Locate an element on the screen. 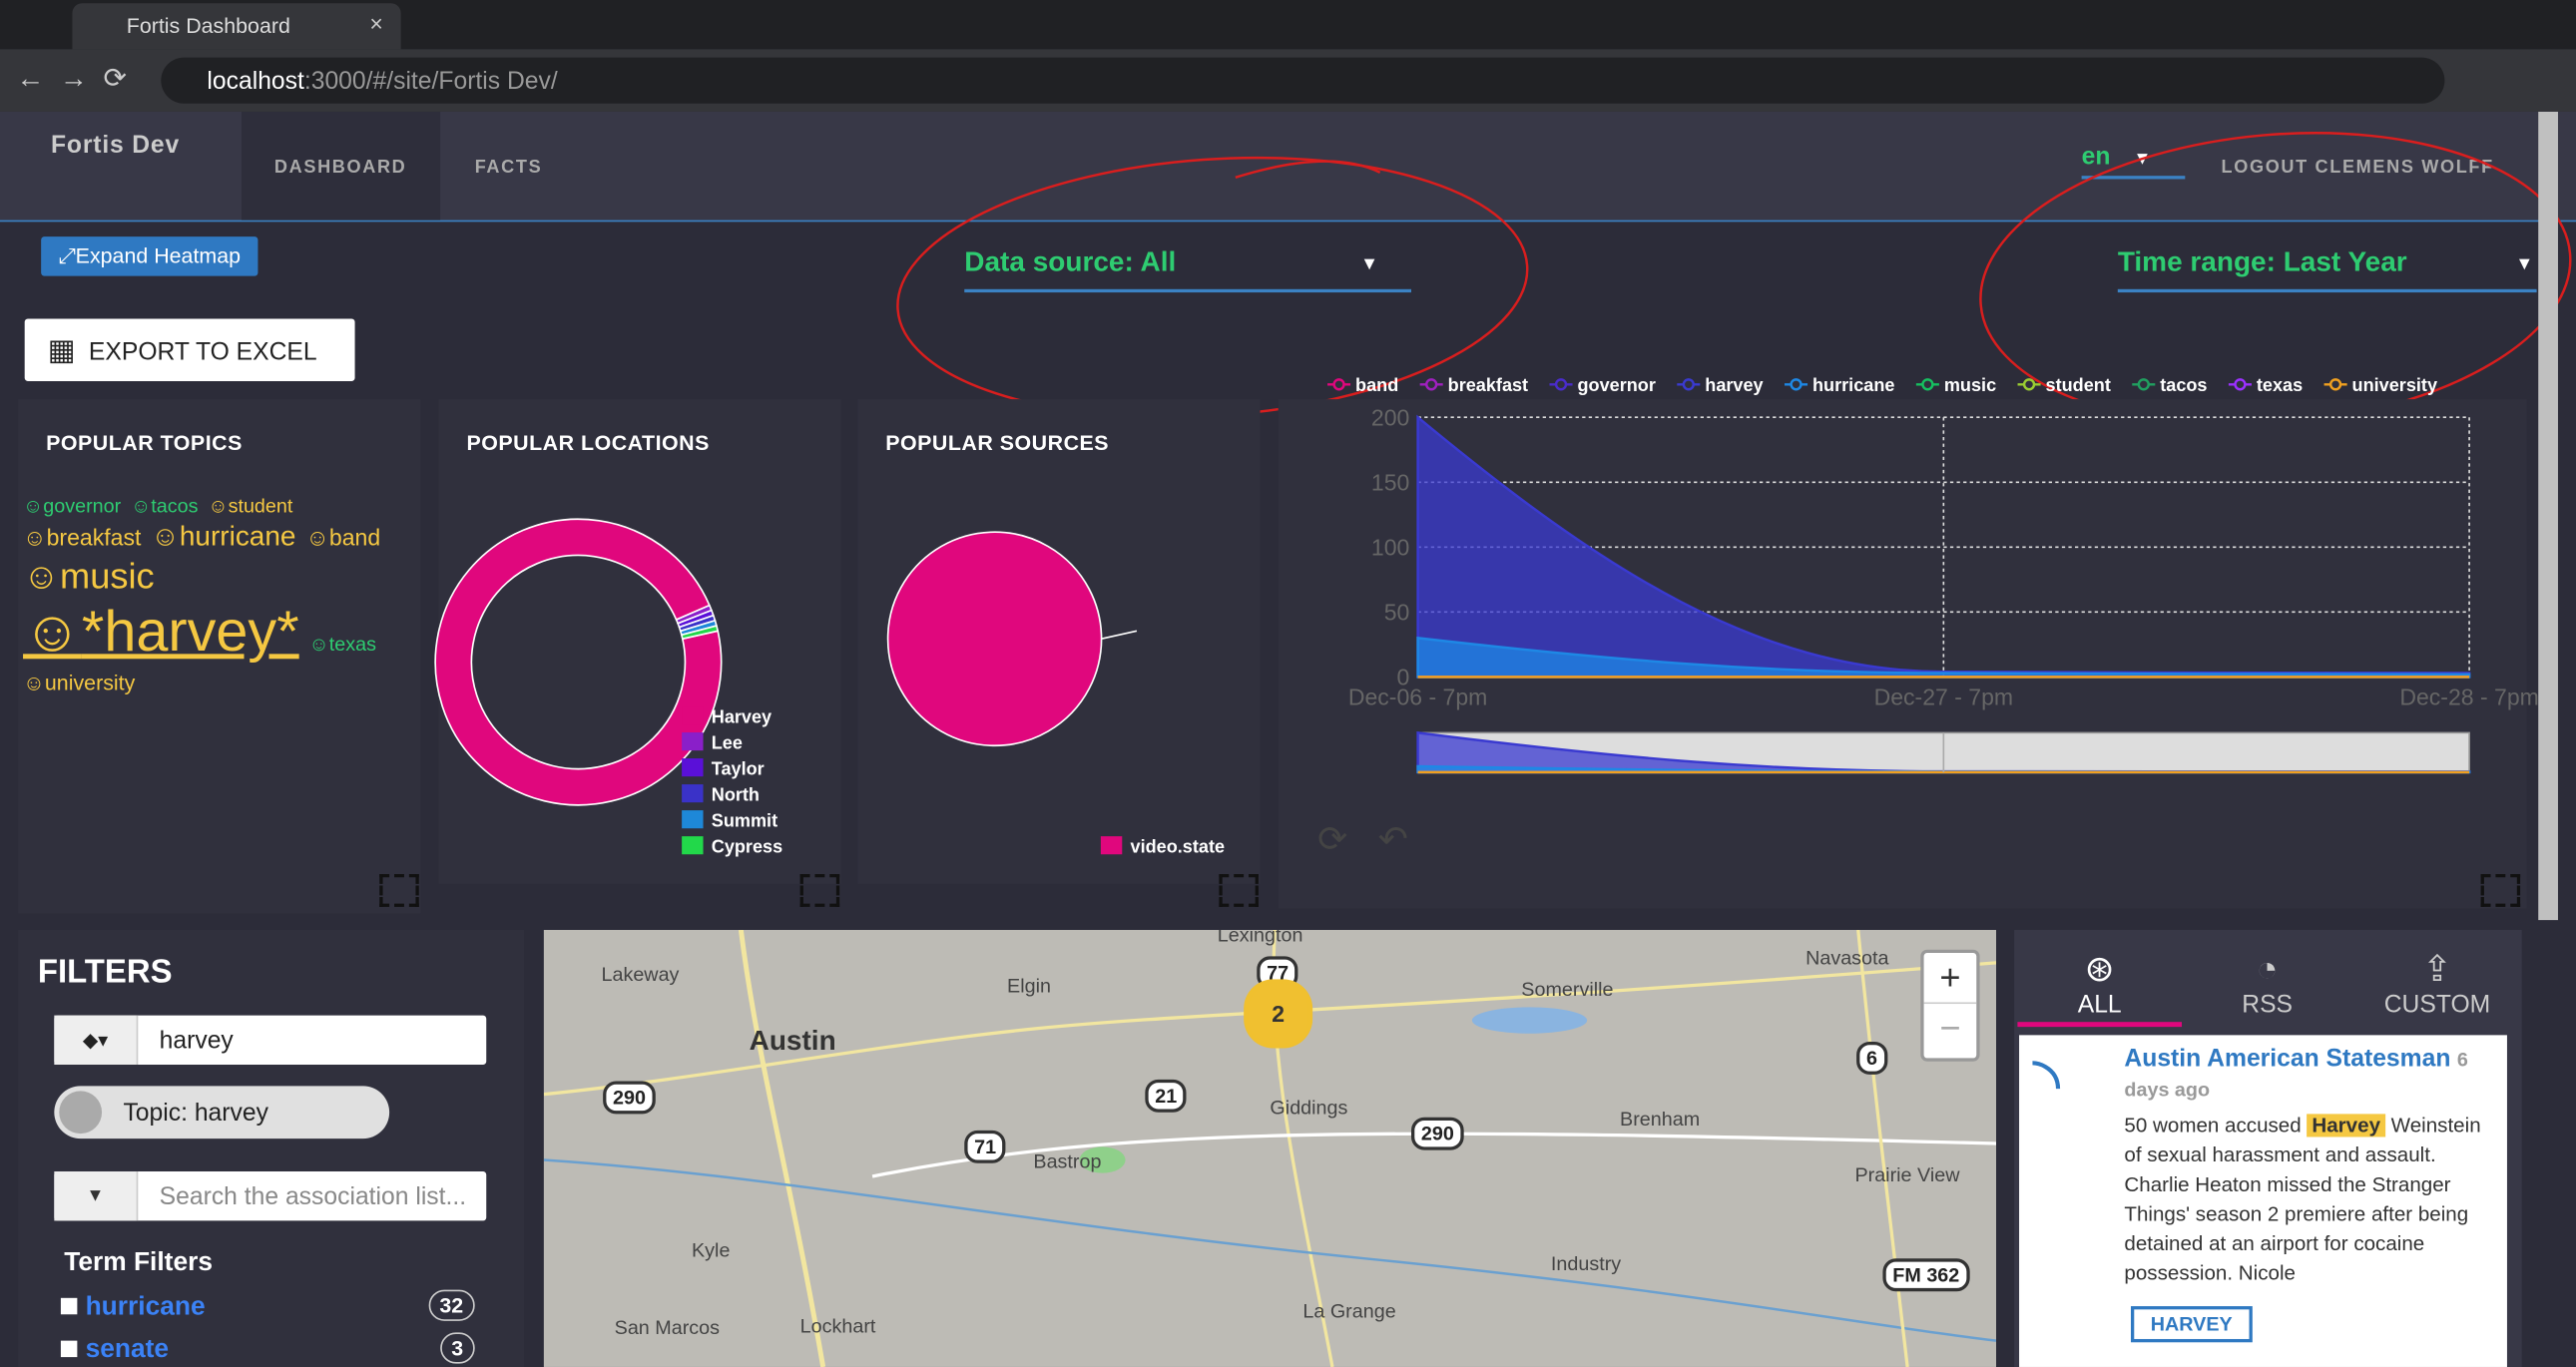  topic-word: music is located at coordinates (89, 576).